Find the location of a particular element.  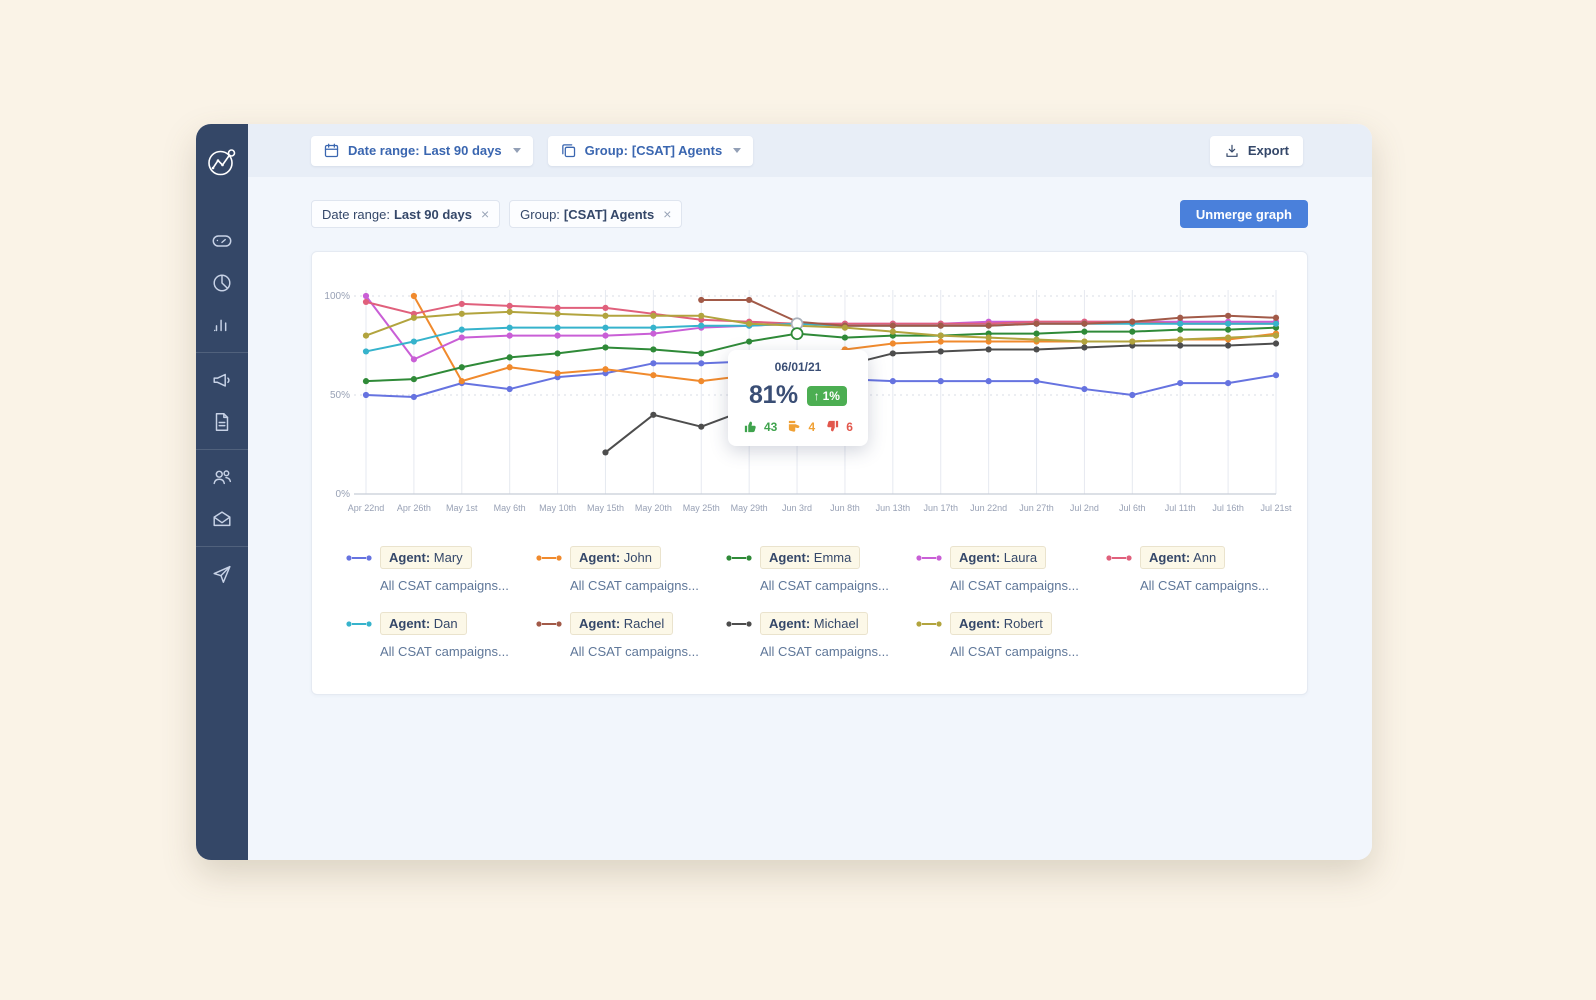

export-button: Export is located at coordinates (1256, 150).